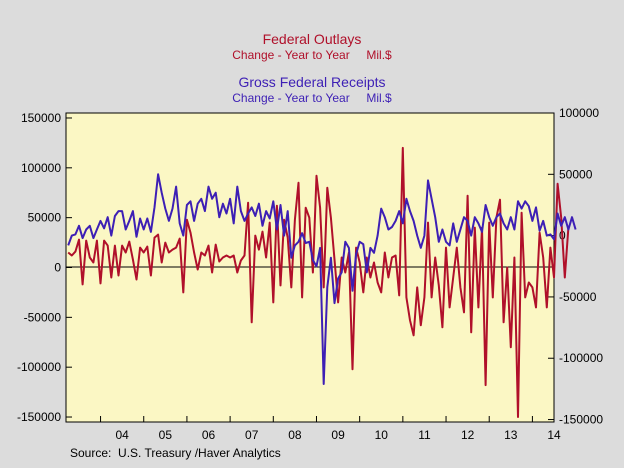 The width and height of the screenshot is (624, 468). I want to click on left-axis-tick-label: -150000, so click(39, 417).